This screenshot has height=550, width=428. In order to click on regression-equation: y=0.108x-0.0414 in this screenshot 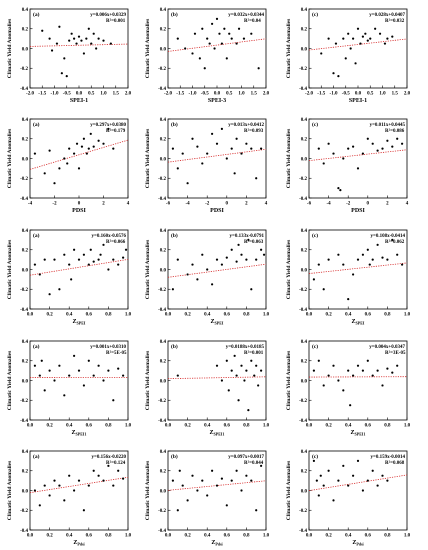, I will do `click(387, 236)`.